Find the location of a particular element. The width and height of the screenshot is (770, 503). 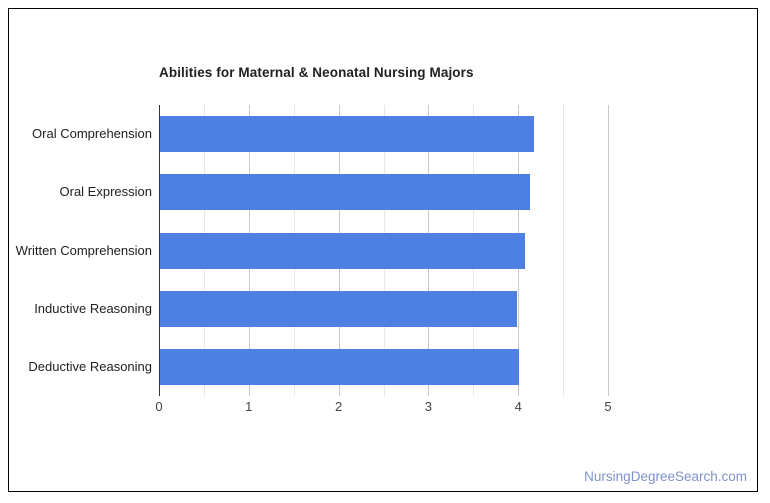

bar-inductive-reasoning is located at coordinates (339, 308).